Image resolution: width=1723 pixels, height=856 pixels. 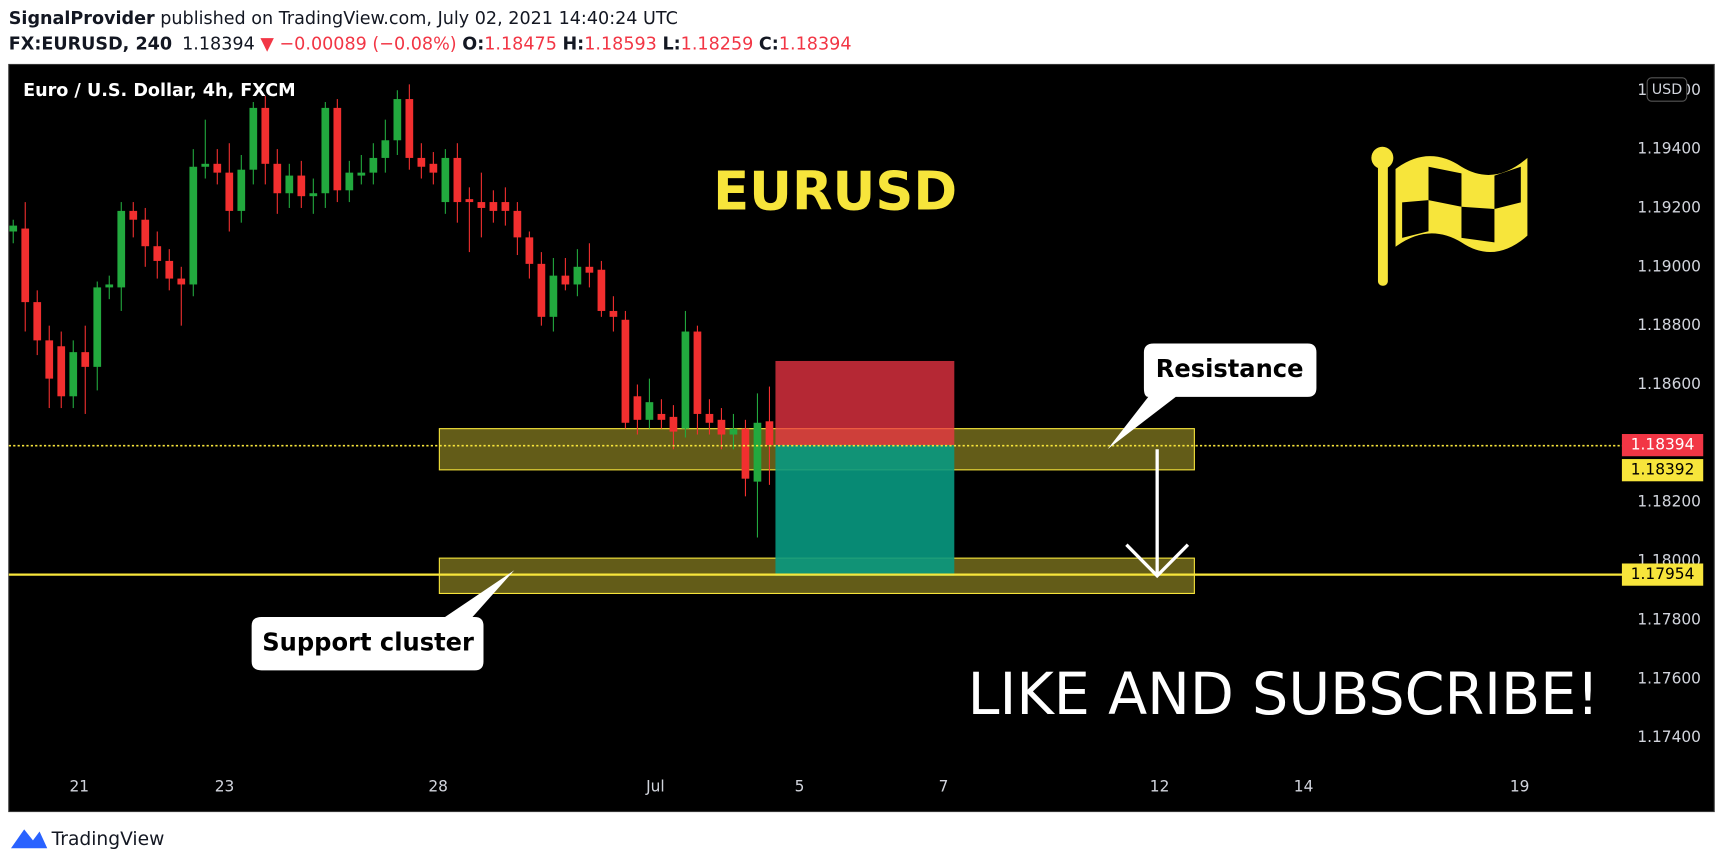 I want to click on resistance-label: Resistance, so click(x=1230, y=368).